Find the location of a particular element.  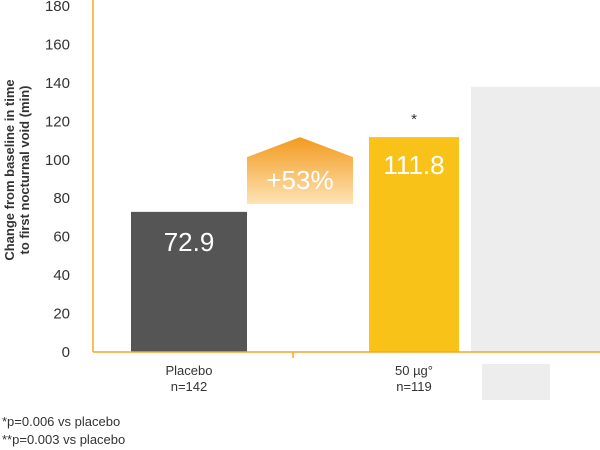

x-category-label: Placebo n=142 is located at coordinates (189, 378).